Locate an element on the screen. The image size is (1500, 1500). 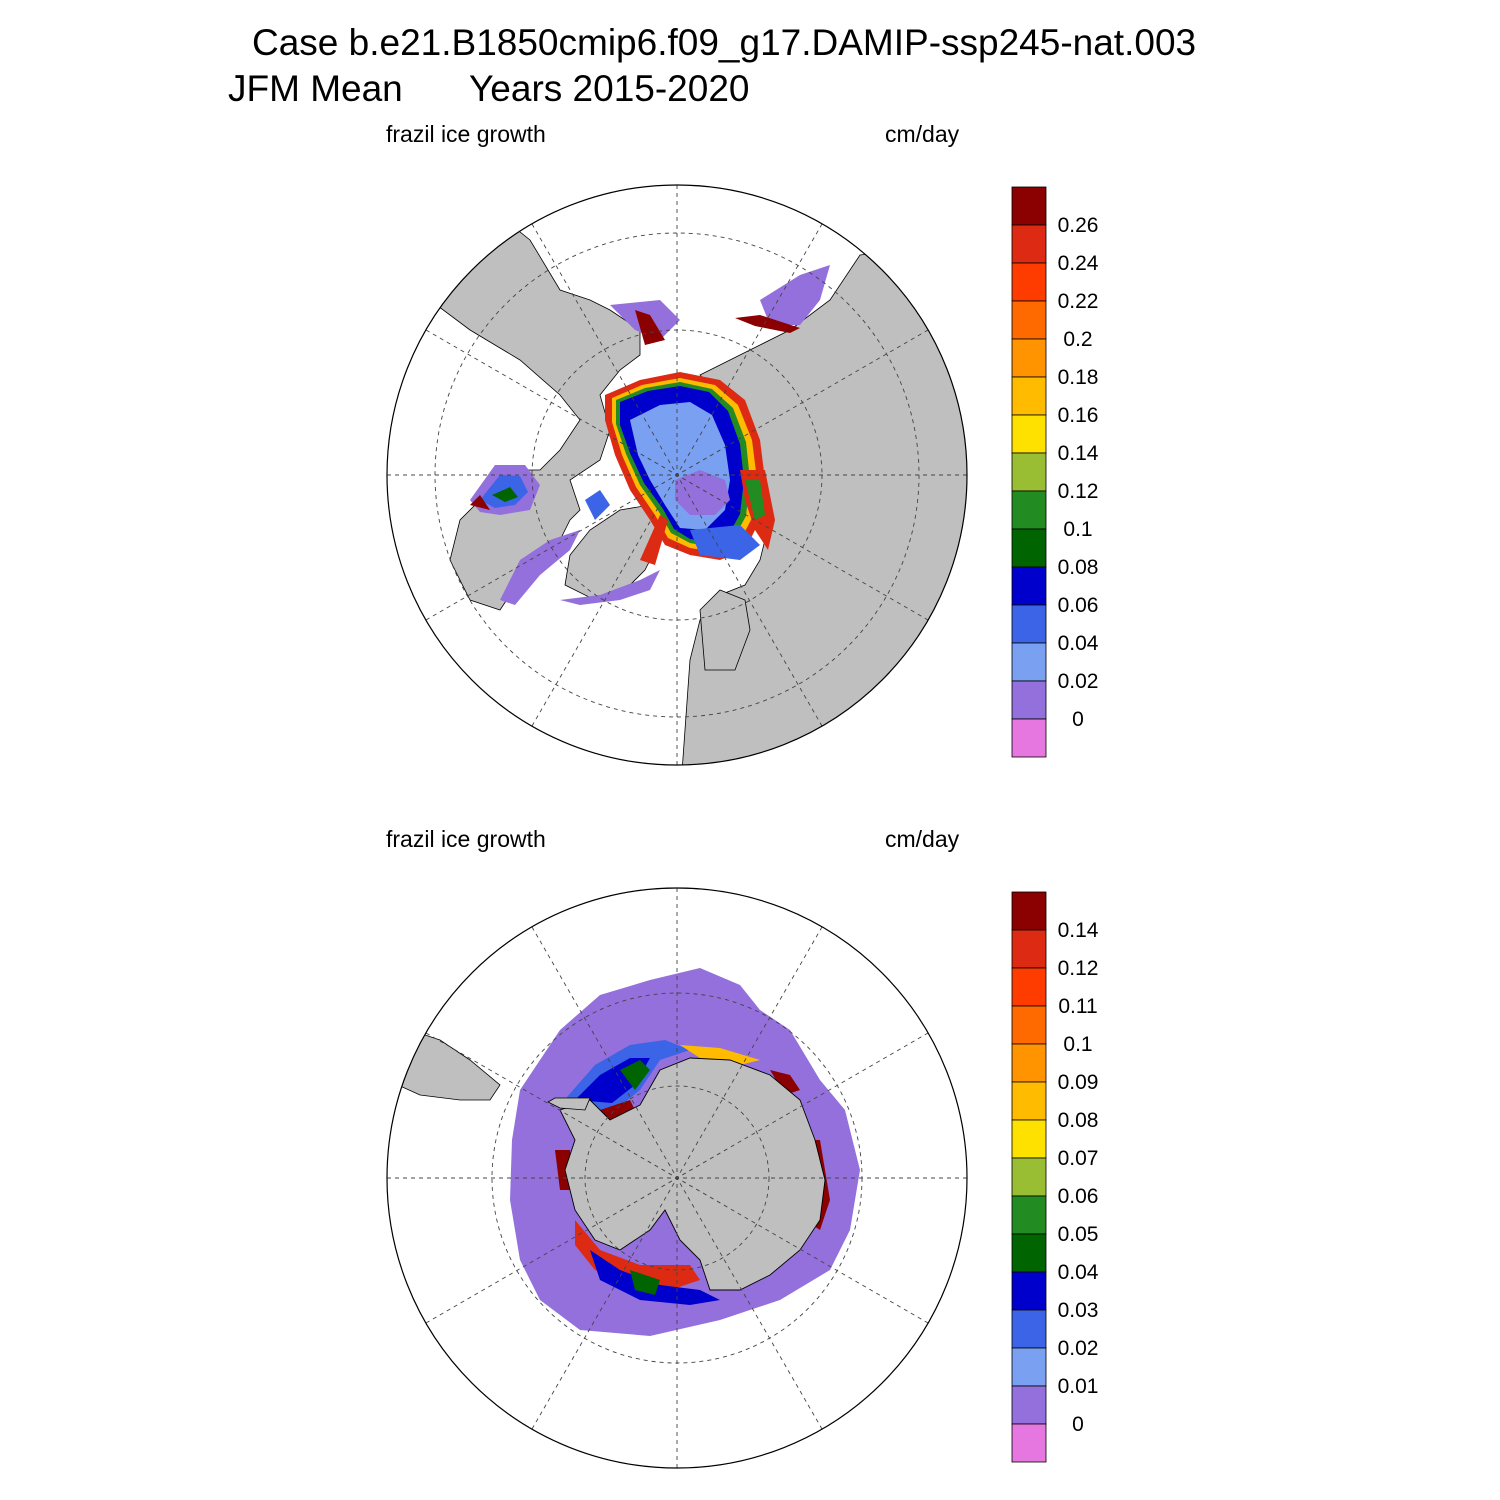
south-colorbar-label: 0.11 is located at coordinates (1077, 1006).